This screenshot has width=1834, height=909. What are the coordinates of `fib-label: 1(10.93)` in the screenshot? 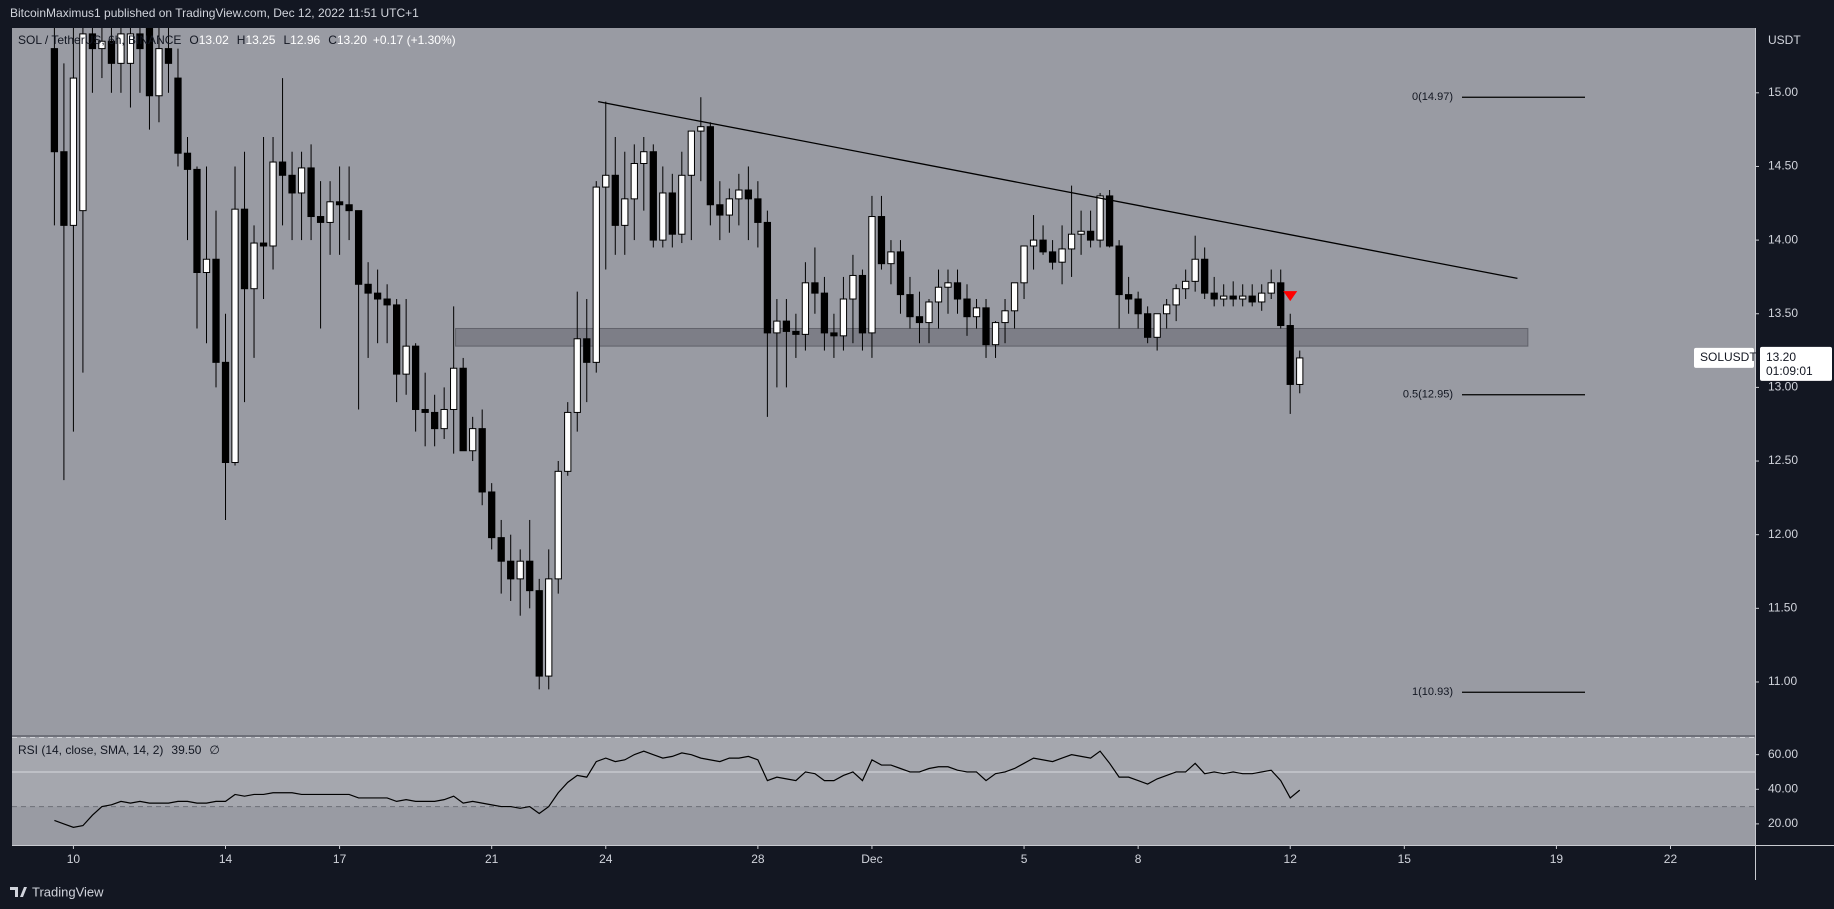 It's located at (1432, 692).